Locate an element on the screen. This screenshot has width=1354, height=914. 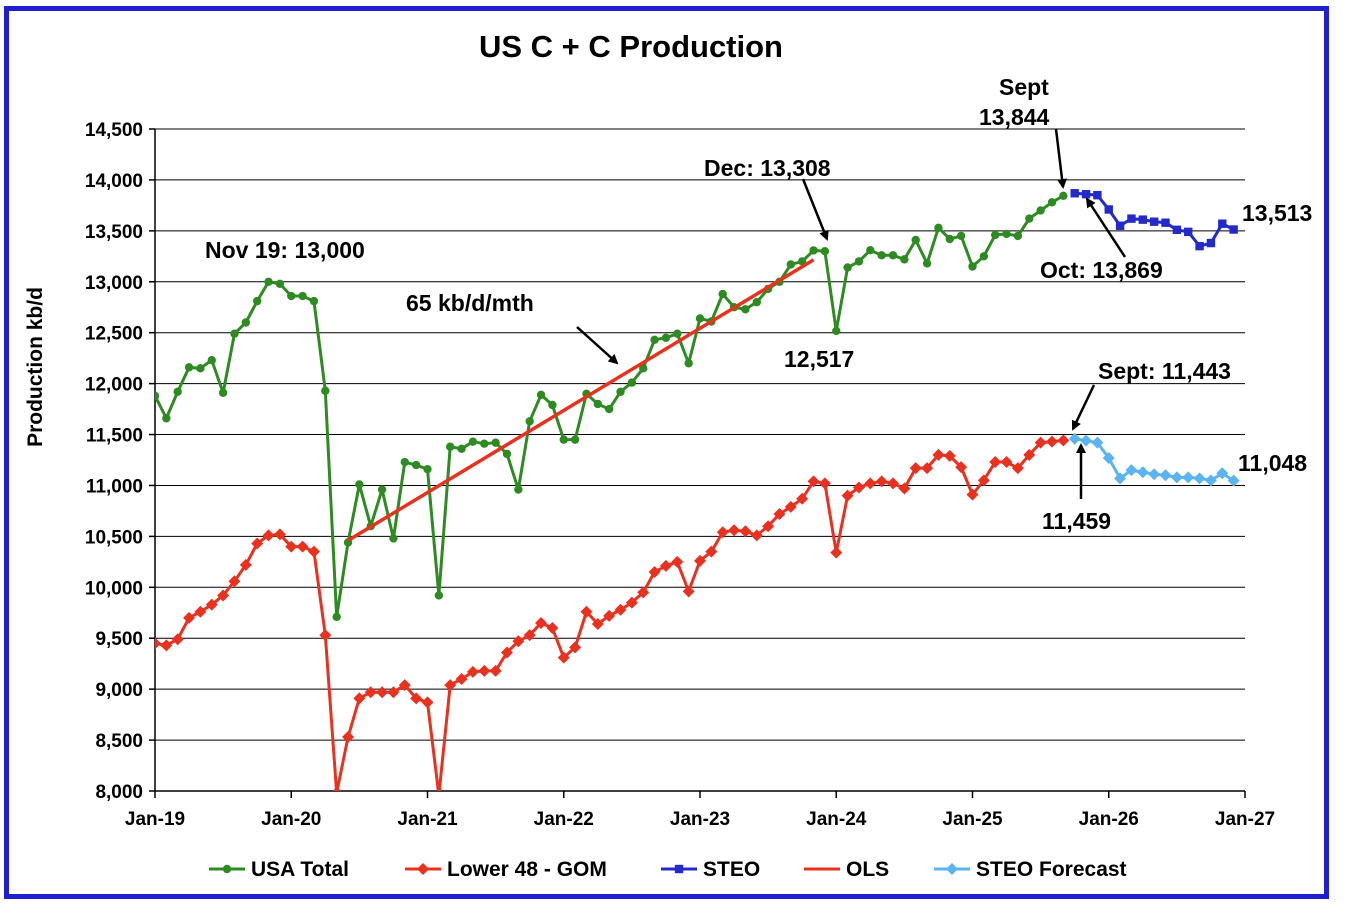
x-tick-label: Jan-27 is located at coordinates (1245, 819).